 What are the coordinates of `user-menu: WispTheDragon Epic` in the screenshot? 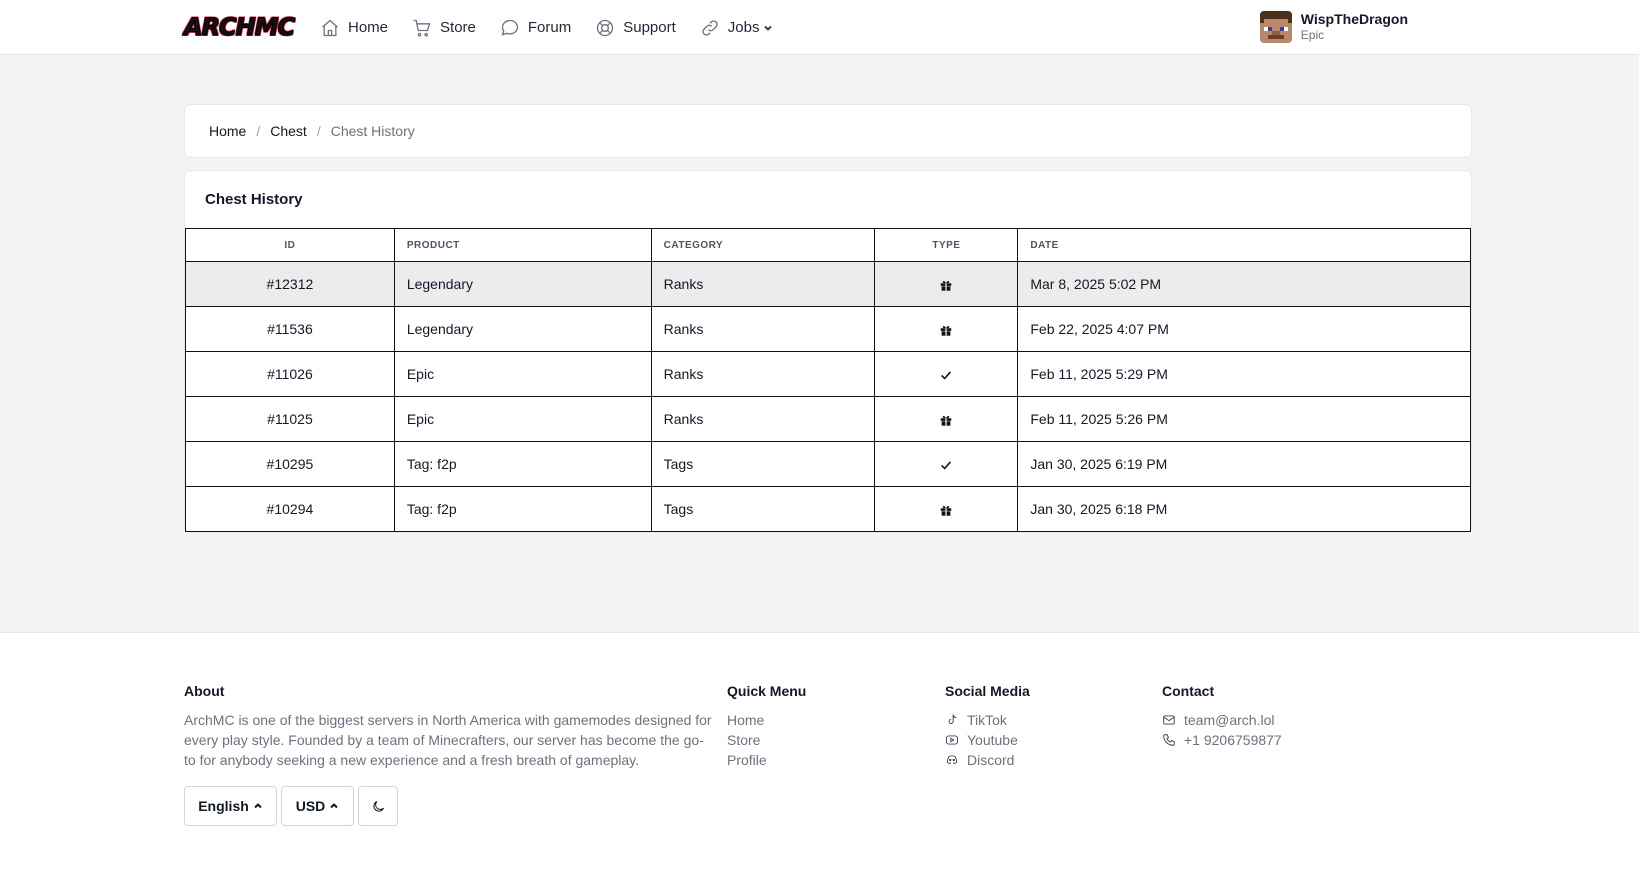 It's located at (1333, 27).